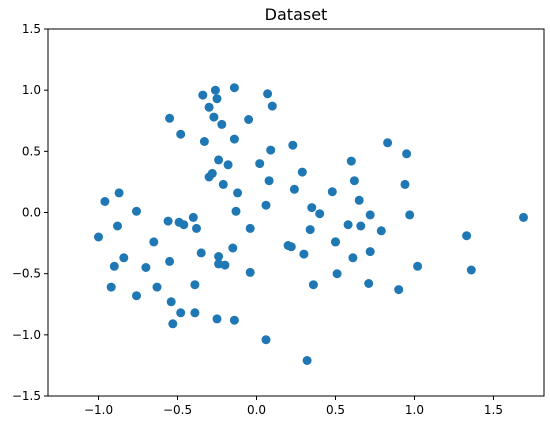 The height and width of the screenshot is (427, 550). I want to click on y-tick-label: 1.5, so click(31, 29).